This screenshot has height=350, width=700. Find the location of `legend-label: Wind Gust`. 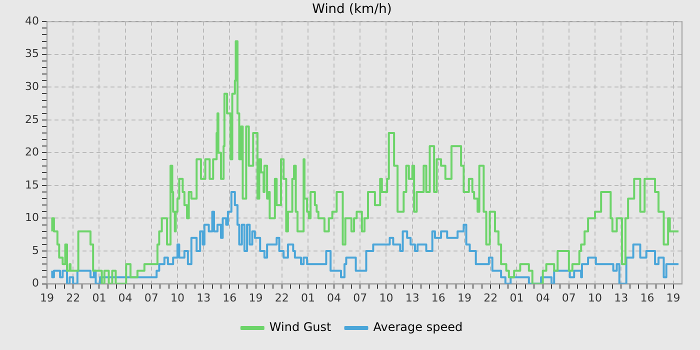

legend-label: Wind Gust is located at coordinates (300, 327).